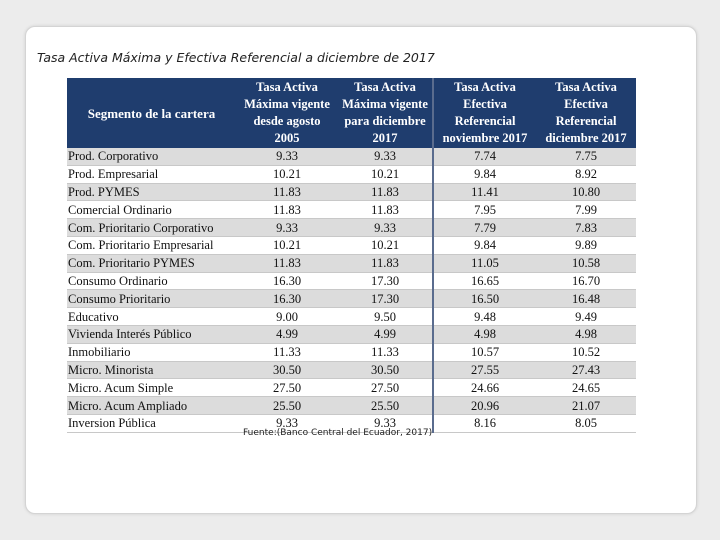  What do you see at coordinates (287, 334) in the screenshot?
I see `max-2005-cell: 4.99` at bounding box center [287, 334].